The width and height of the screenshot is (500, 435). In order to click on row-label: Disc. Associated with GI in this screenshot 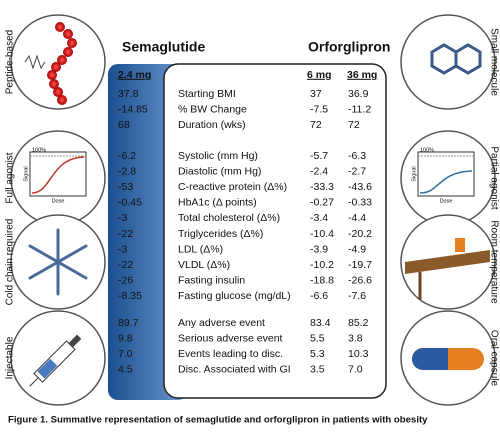, I will do `click(234, 370)`.